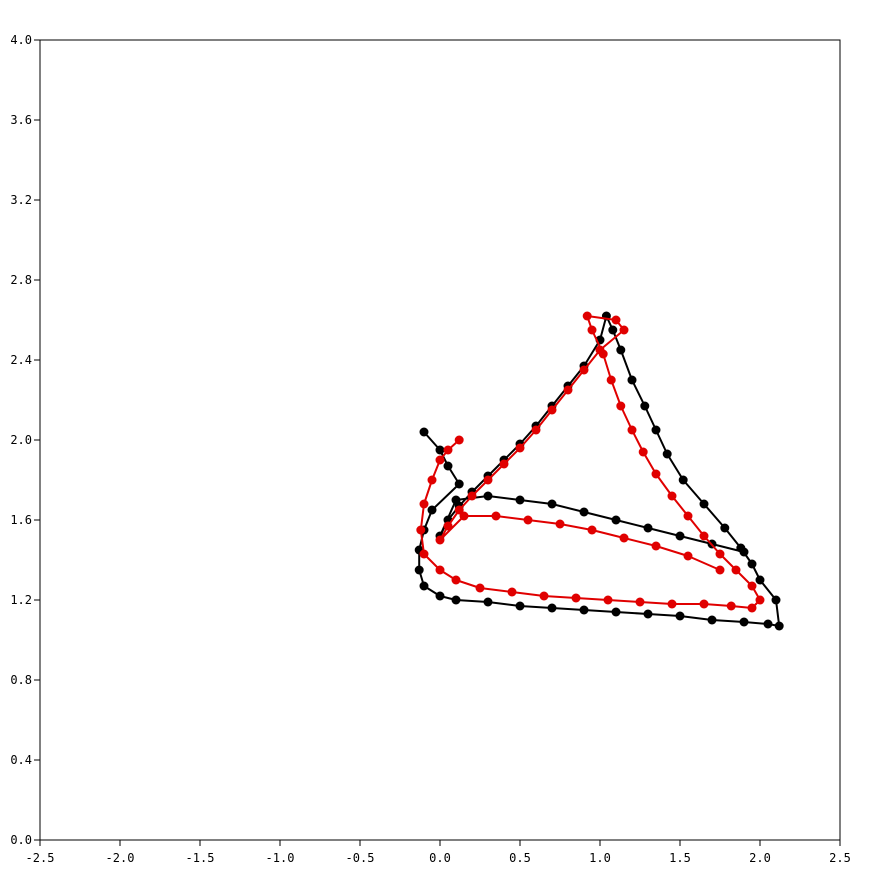 This screenshot has height=880, width=880. Describe the element at coordinates (200, 858) in the screenshot. I see `x-tick-label: -1.5` at that location.